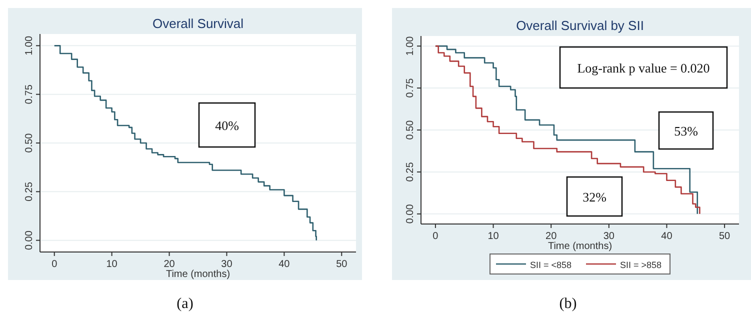 Image resolution: width=751 pixels, height=322 pixels. What do you see at coordinates (551, 265) in the screenshot?
I see `legend-label: SII = <858` at bounding box center [551, 265].